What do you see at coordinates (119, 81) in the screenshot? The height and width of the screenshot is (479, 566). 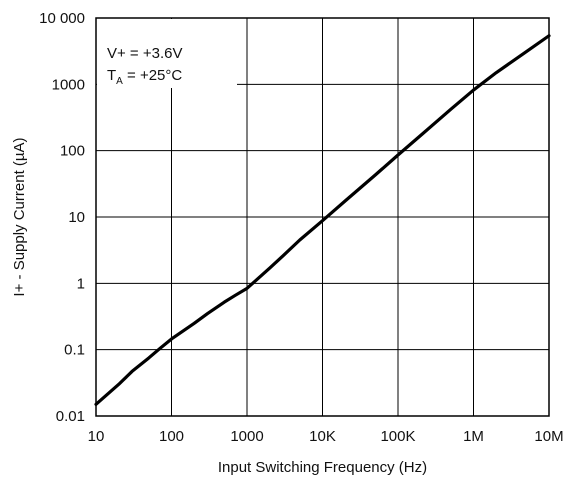 I see `annotation-temp-subscript: A` at bounding box center [119, 81].